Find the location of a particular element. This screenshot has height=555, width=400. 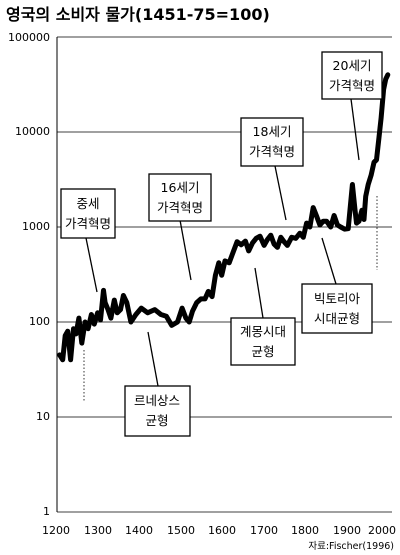

x-tick-label: 1800 is located at coordinates (305, 530).